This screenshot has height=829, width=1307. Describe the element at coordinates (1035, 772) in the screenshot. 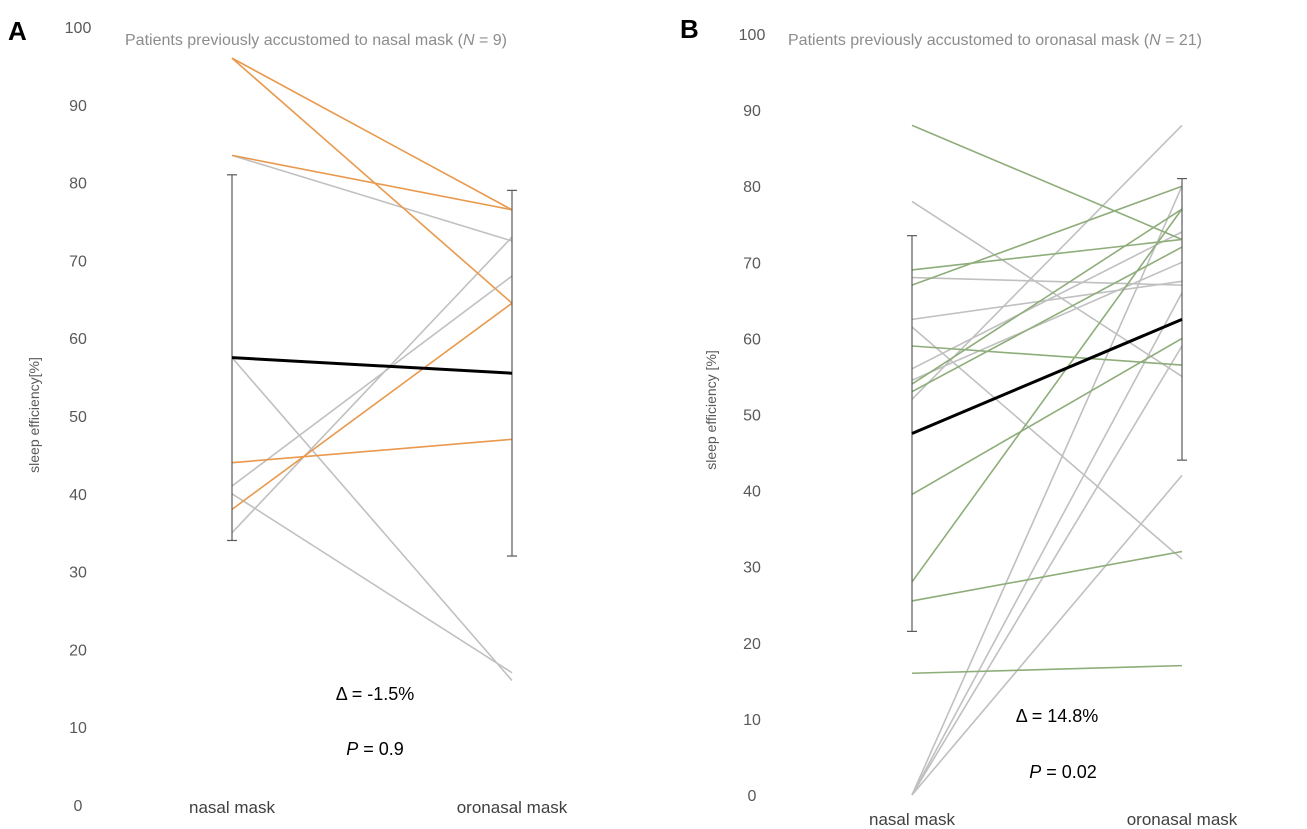

I see `panel-b-p-label: P` at that location.